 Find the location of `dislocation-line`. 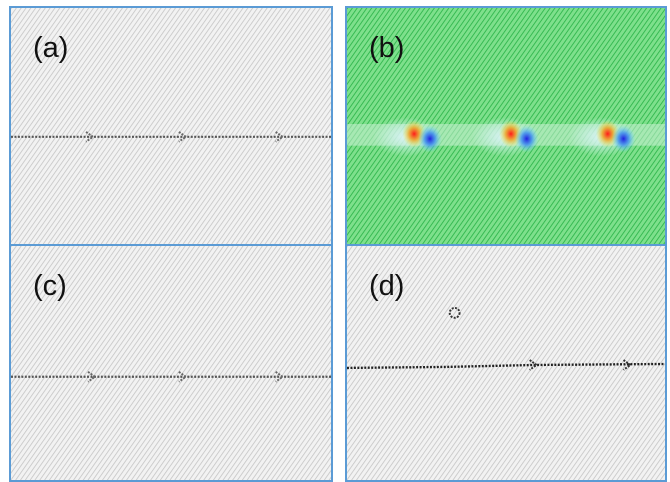

dislocation-line is located at coordinates (506, 366).